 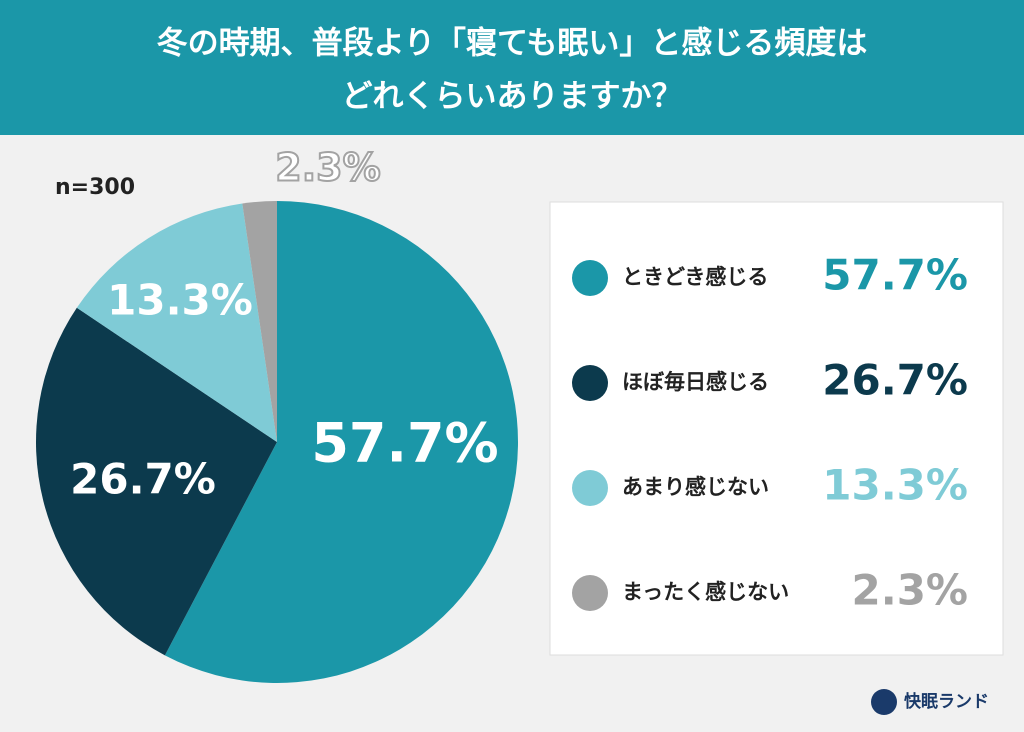 What do you see at coordinates (895, 380) in the screenshot?
I see `legend-value: 26.7%` at bounding box center [895, 380].